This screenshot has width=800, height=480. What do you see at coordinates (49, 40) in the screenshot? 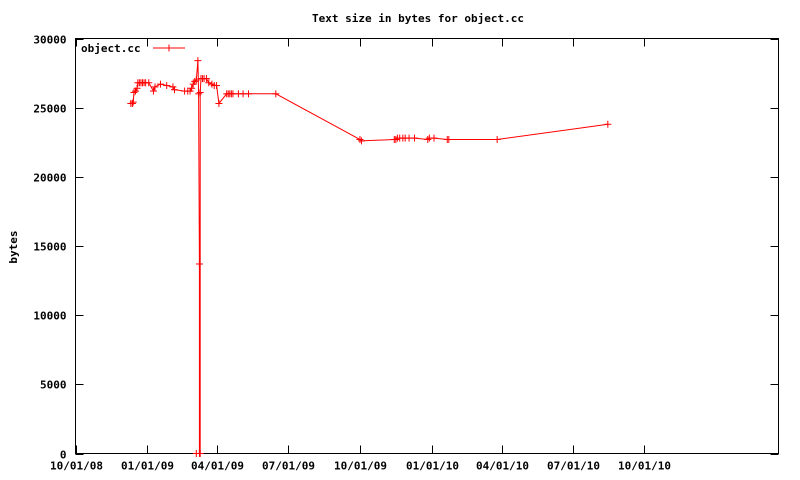
I see `y-tick-label: 30000` at bounding box center [49, 40].